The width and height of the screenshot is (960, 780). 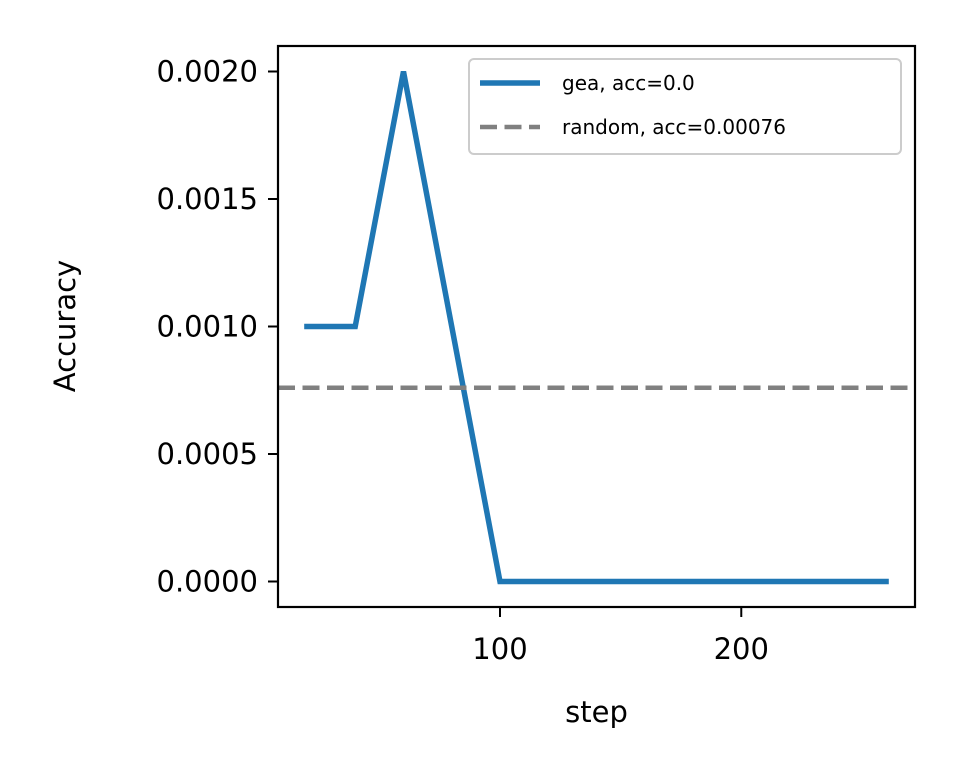 I want to click on y-tick-label: 0.0005, so click(x=207, y=454).